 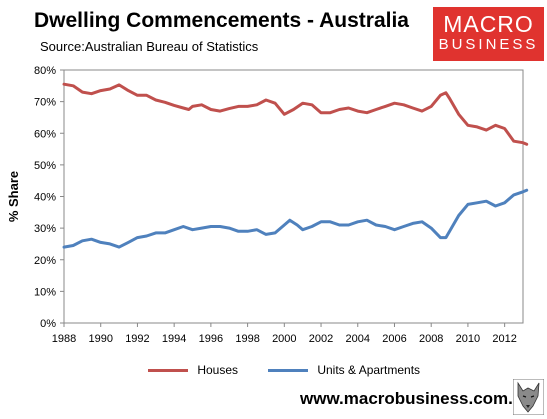 I want to click on chart-title: Dwelling Commencements - Australia, so click(x=221, y=20).